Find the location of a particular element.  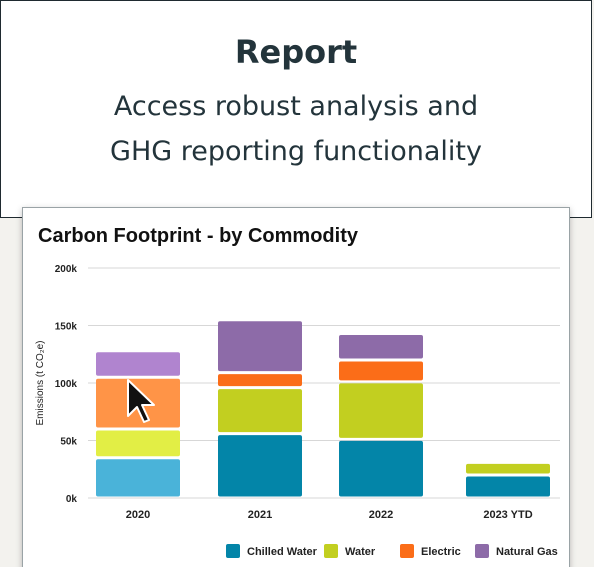

legend-label: Water is located at coordinates (360, 552).